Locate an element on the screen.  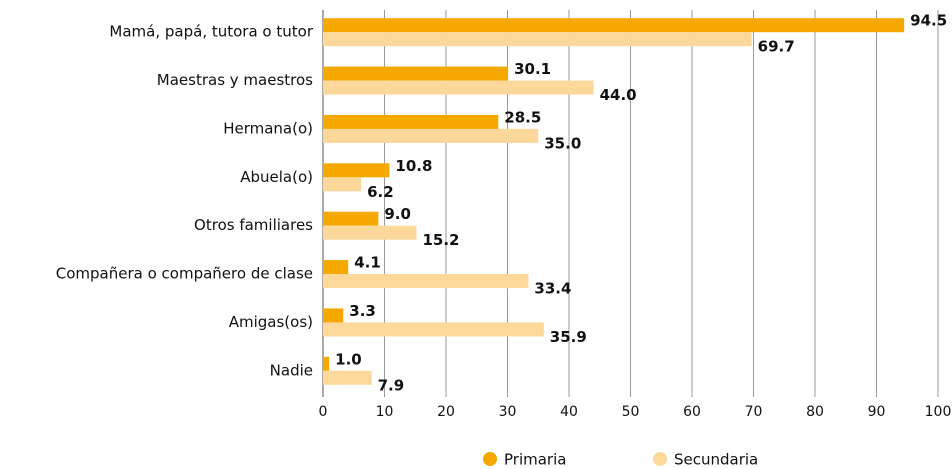
y-tick-label: Amigas(os) is located at coordinates (271, 322).